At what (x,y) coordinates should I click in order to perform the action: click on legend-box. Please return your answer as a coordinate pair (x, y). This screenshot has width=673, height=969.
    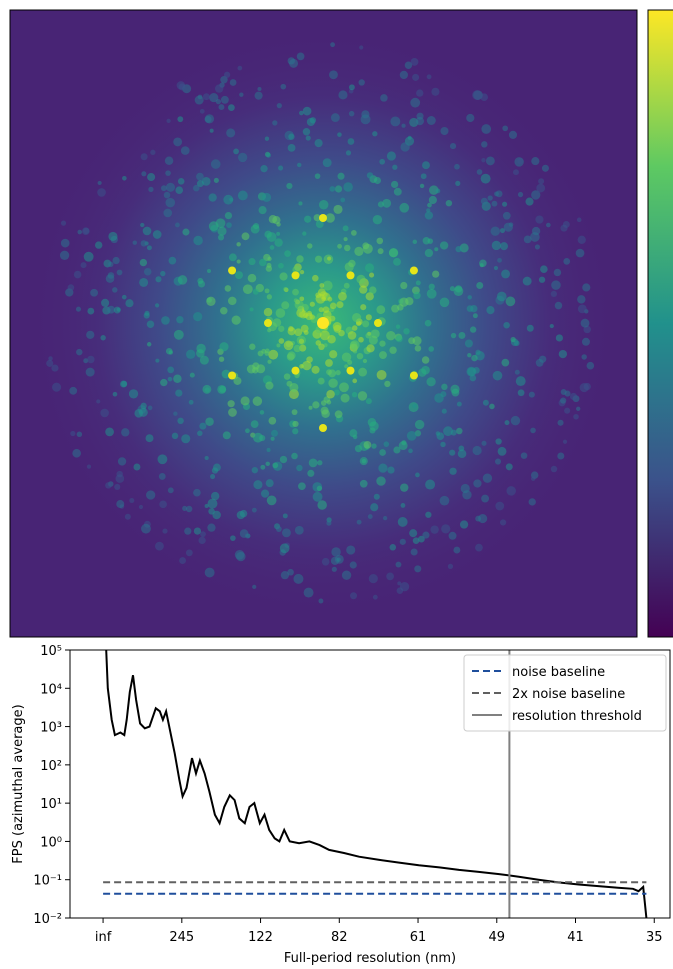
    Looking at the image, I should click on (565, 693).